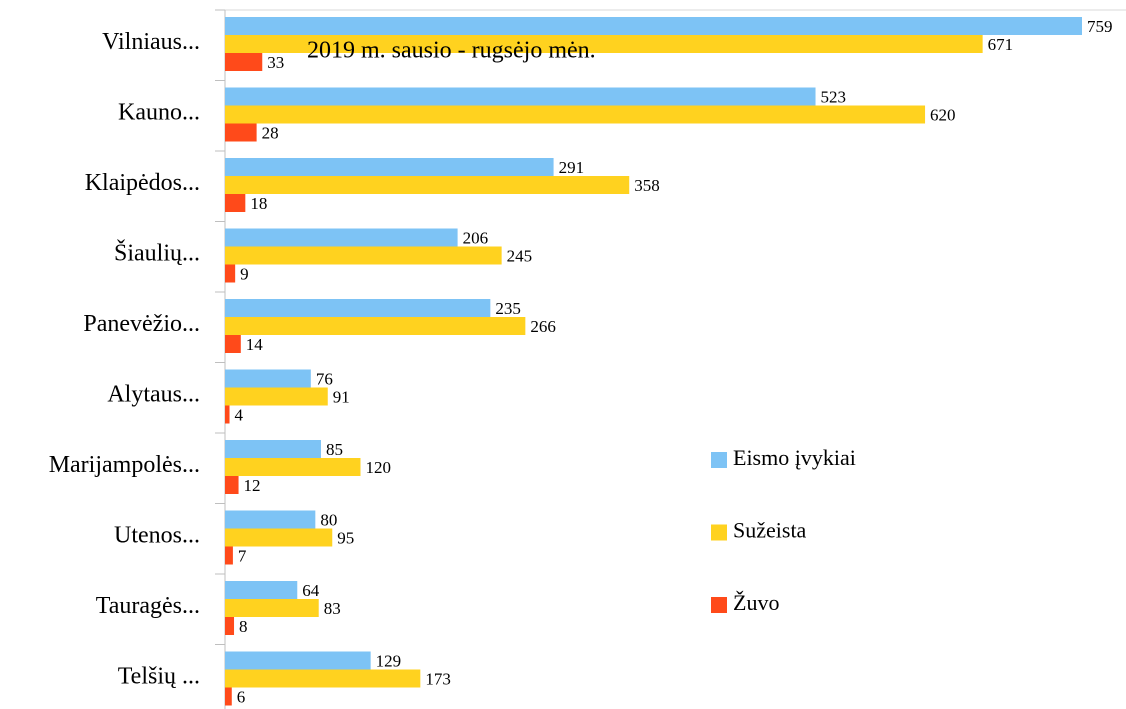 The height and width of the screenshot is (709, 1126). I want to click on value-label: 28, so click(270, 132).